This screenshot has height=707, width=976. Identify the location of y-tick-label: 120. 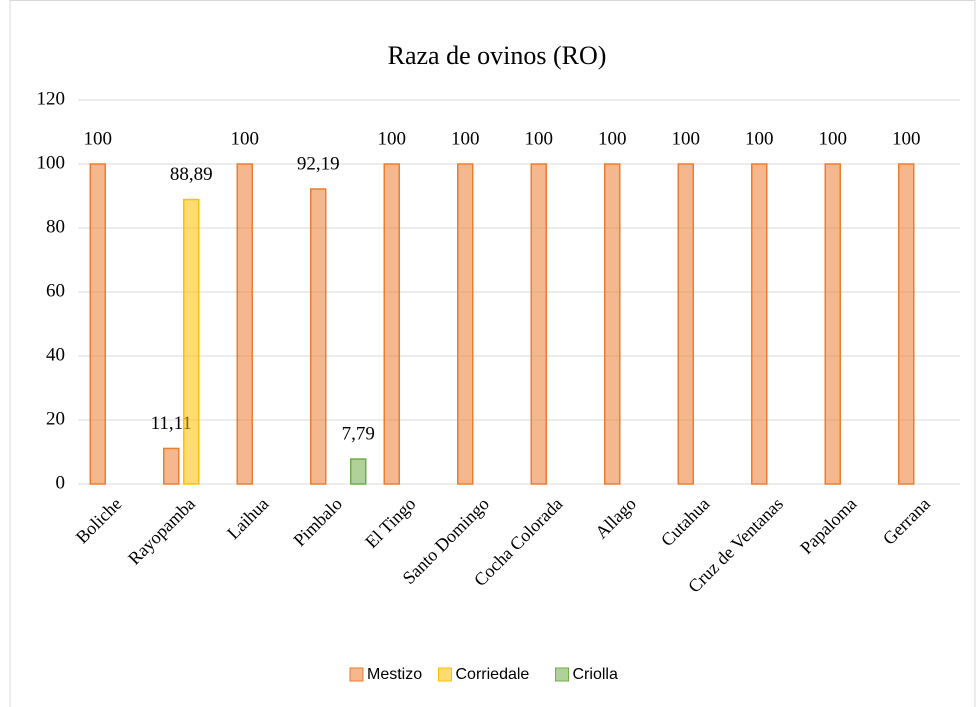
(51, 98).